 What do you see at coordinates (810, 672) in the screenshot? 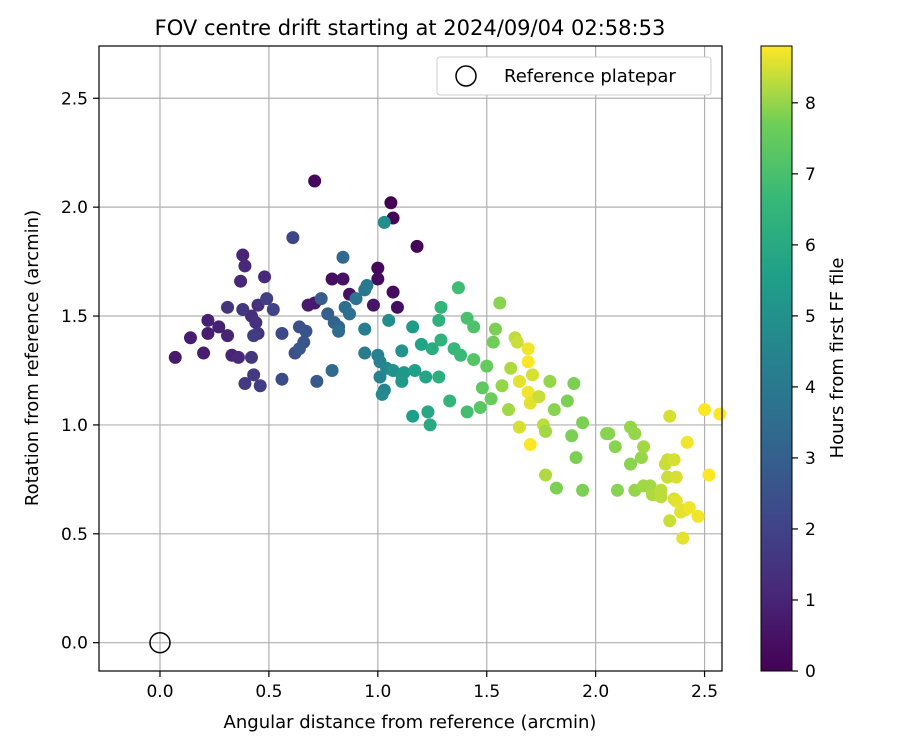
I see `colorbar-tick-label: 0` at bounding box center [810, 672].